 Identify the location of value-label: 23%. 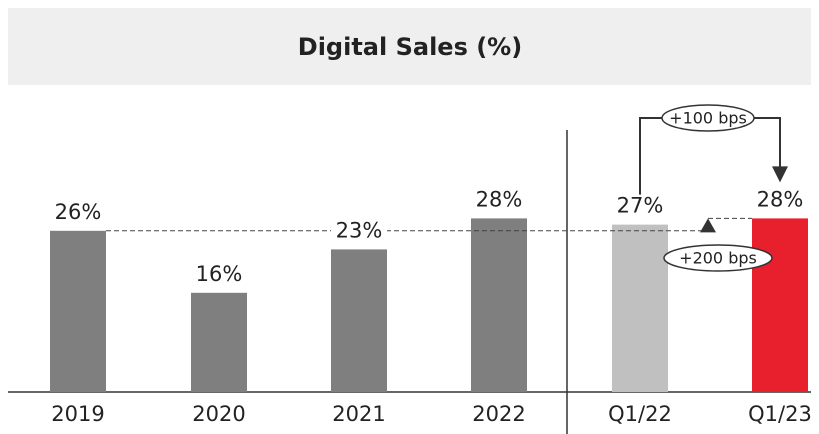
(359, 230).